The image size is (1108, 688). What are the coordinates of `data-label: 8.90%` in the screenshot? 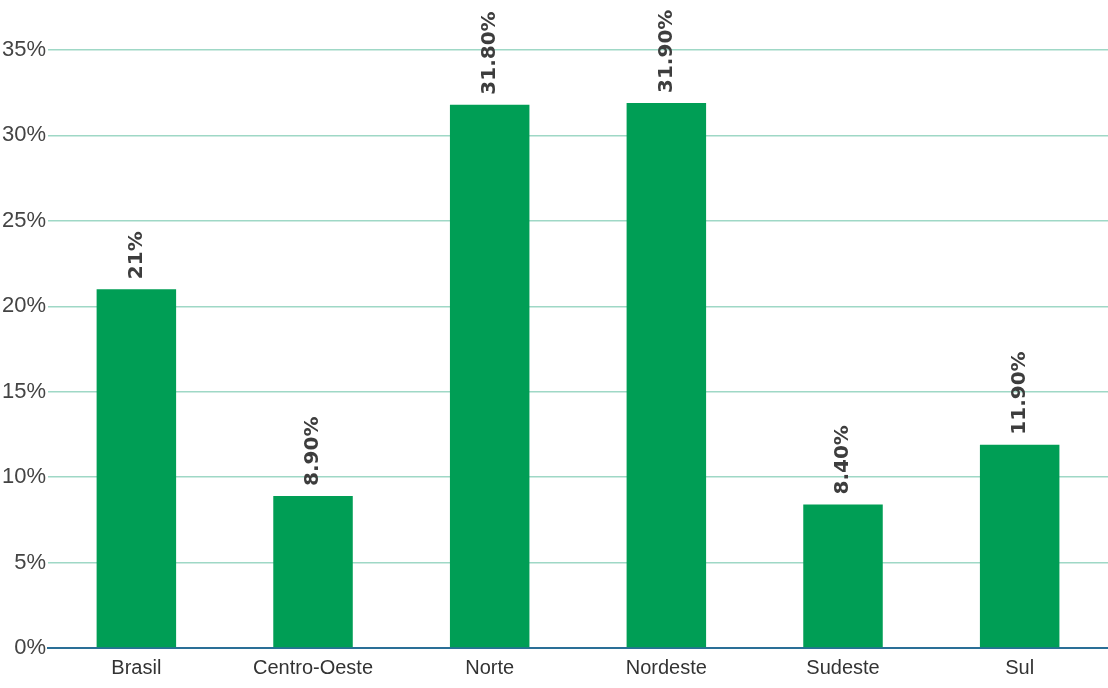 It's located at (311, 451).